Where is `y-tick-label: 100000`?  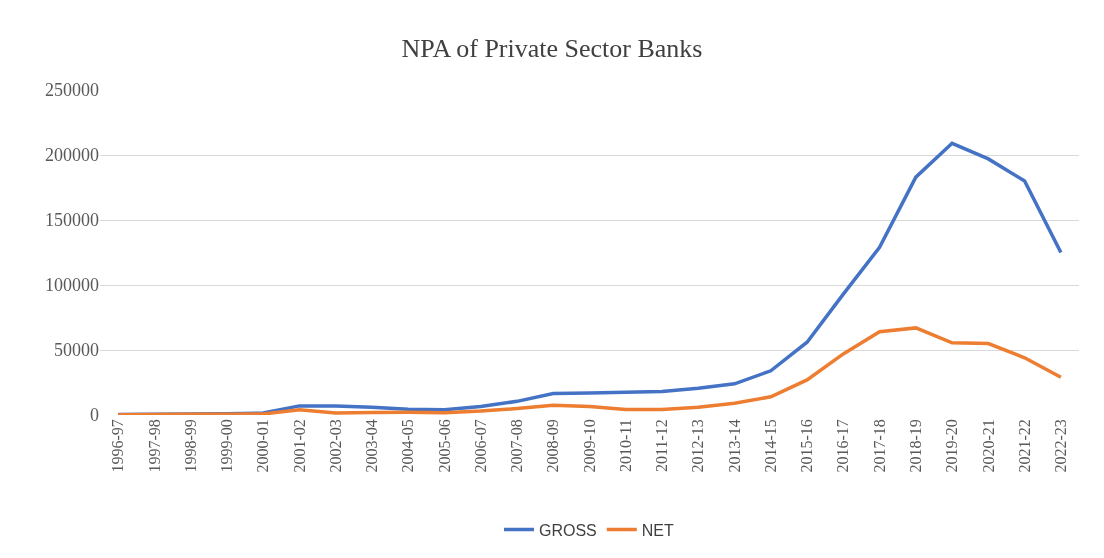
y-tick-label: 100000 is located at coordinates (72, 285).